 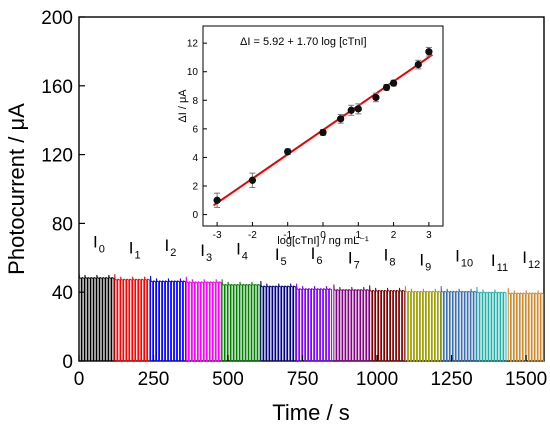 What do you see at coordinates (228, 379) in the screenshot?
I see `x-tick-label: 500` at bounding box center [228, 379].